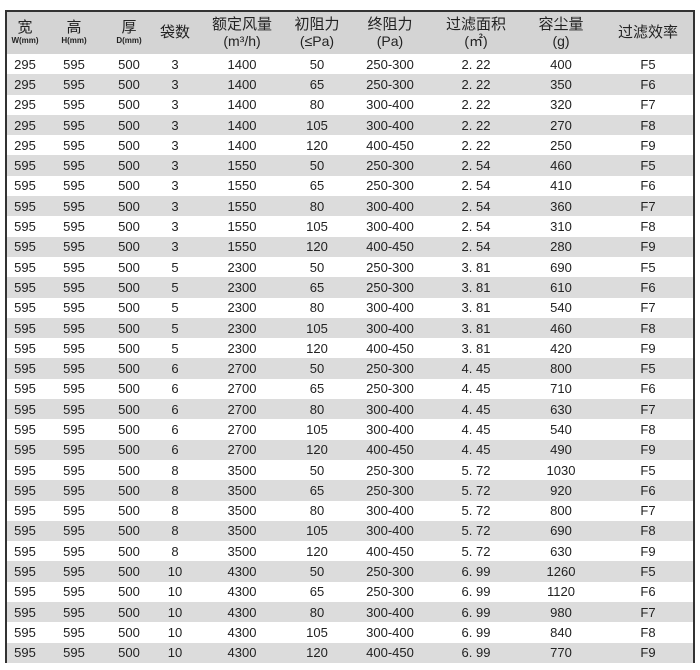 The height and width of the screenshot is (670, 700). What do you see at coordinates (561, 308) in the screenshot?
I see `table-cell: 540` at bounding box center [561, 308].